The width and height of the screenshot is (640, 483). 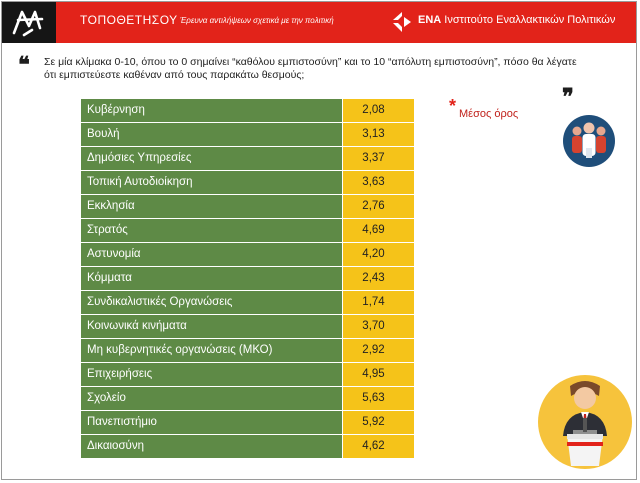 I want to click on org-name: ΕΝΑ Ινστιτούτο Εναλλακτικών Πολιτικών, so click(x=517, y=20).